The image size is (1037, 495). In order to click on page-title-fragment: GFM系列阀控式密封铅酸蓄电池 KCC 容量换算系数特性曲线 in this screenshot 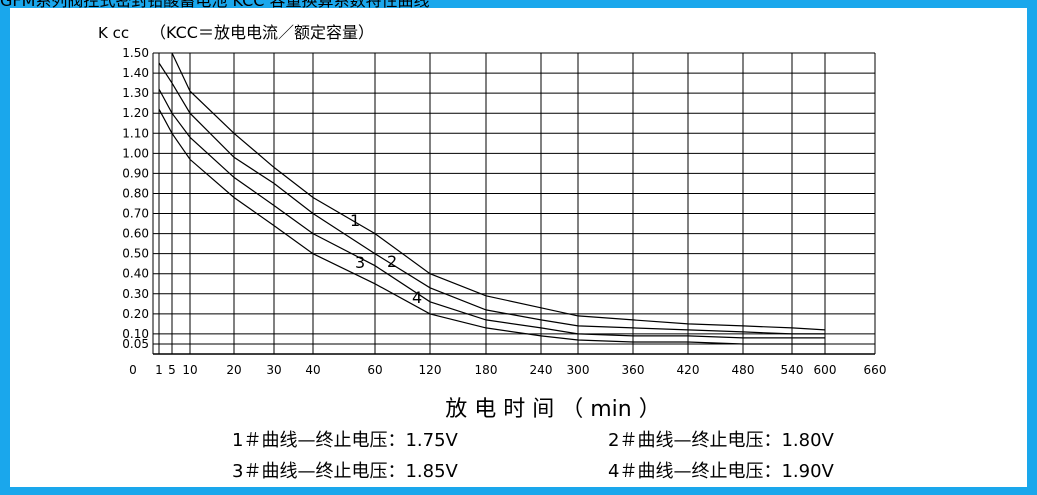, I will do `click(518, 4)`.